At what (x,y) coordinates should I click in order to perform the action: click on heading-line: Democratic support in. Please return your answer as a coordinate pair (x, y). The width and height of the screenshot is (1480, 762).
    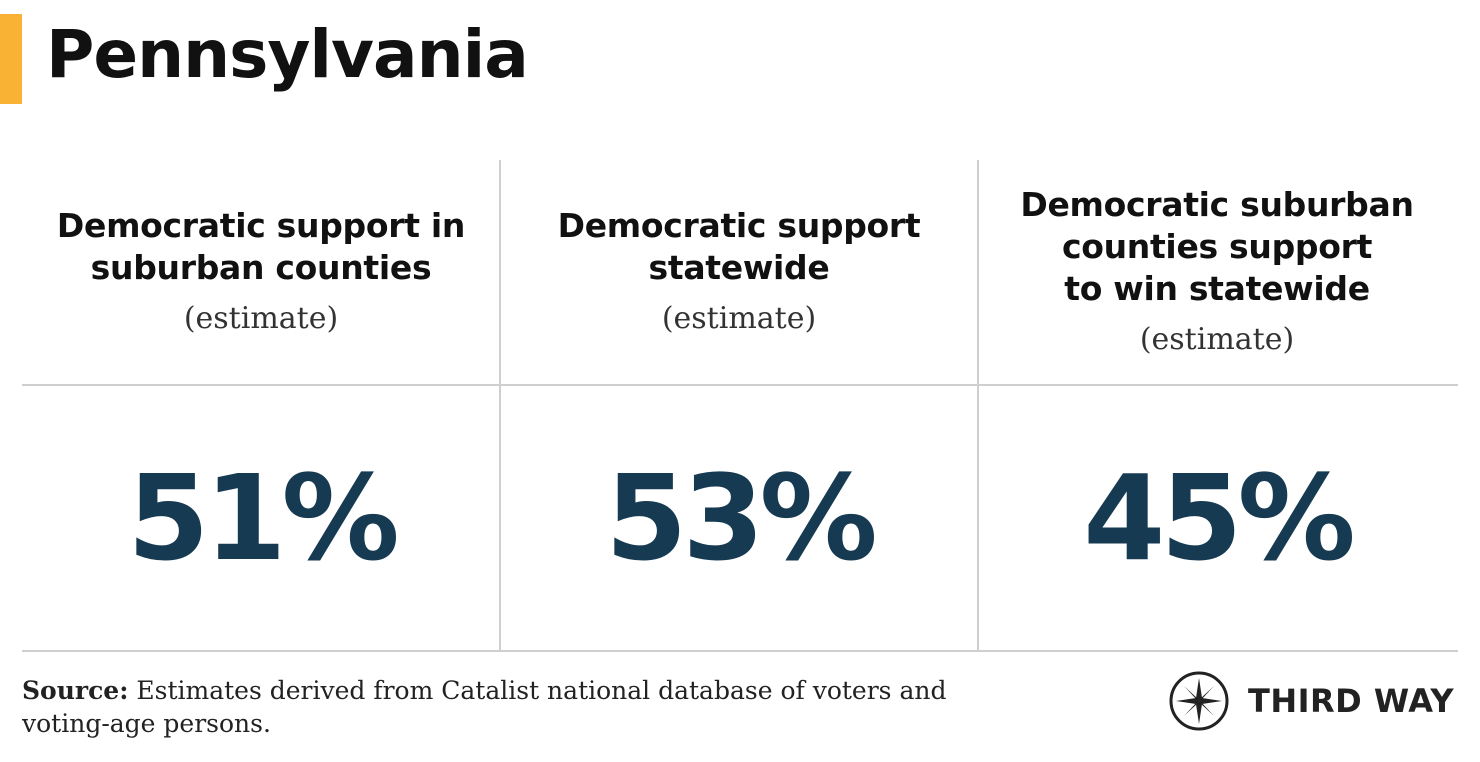
    Looking at the image, I should click on (261, 225).